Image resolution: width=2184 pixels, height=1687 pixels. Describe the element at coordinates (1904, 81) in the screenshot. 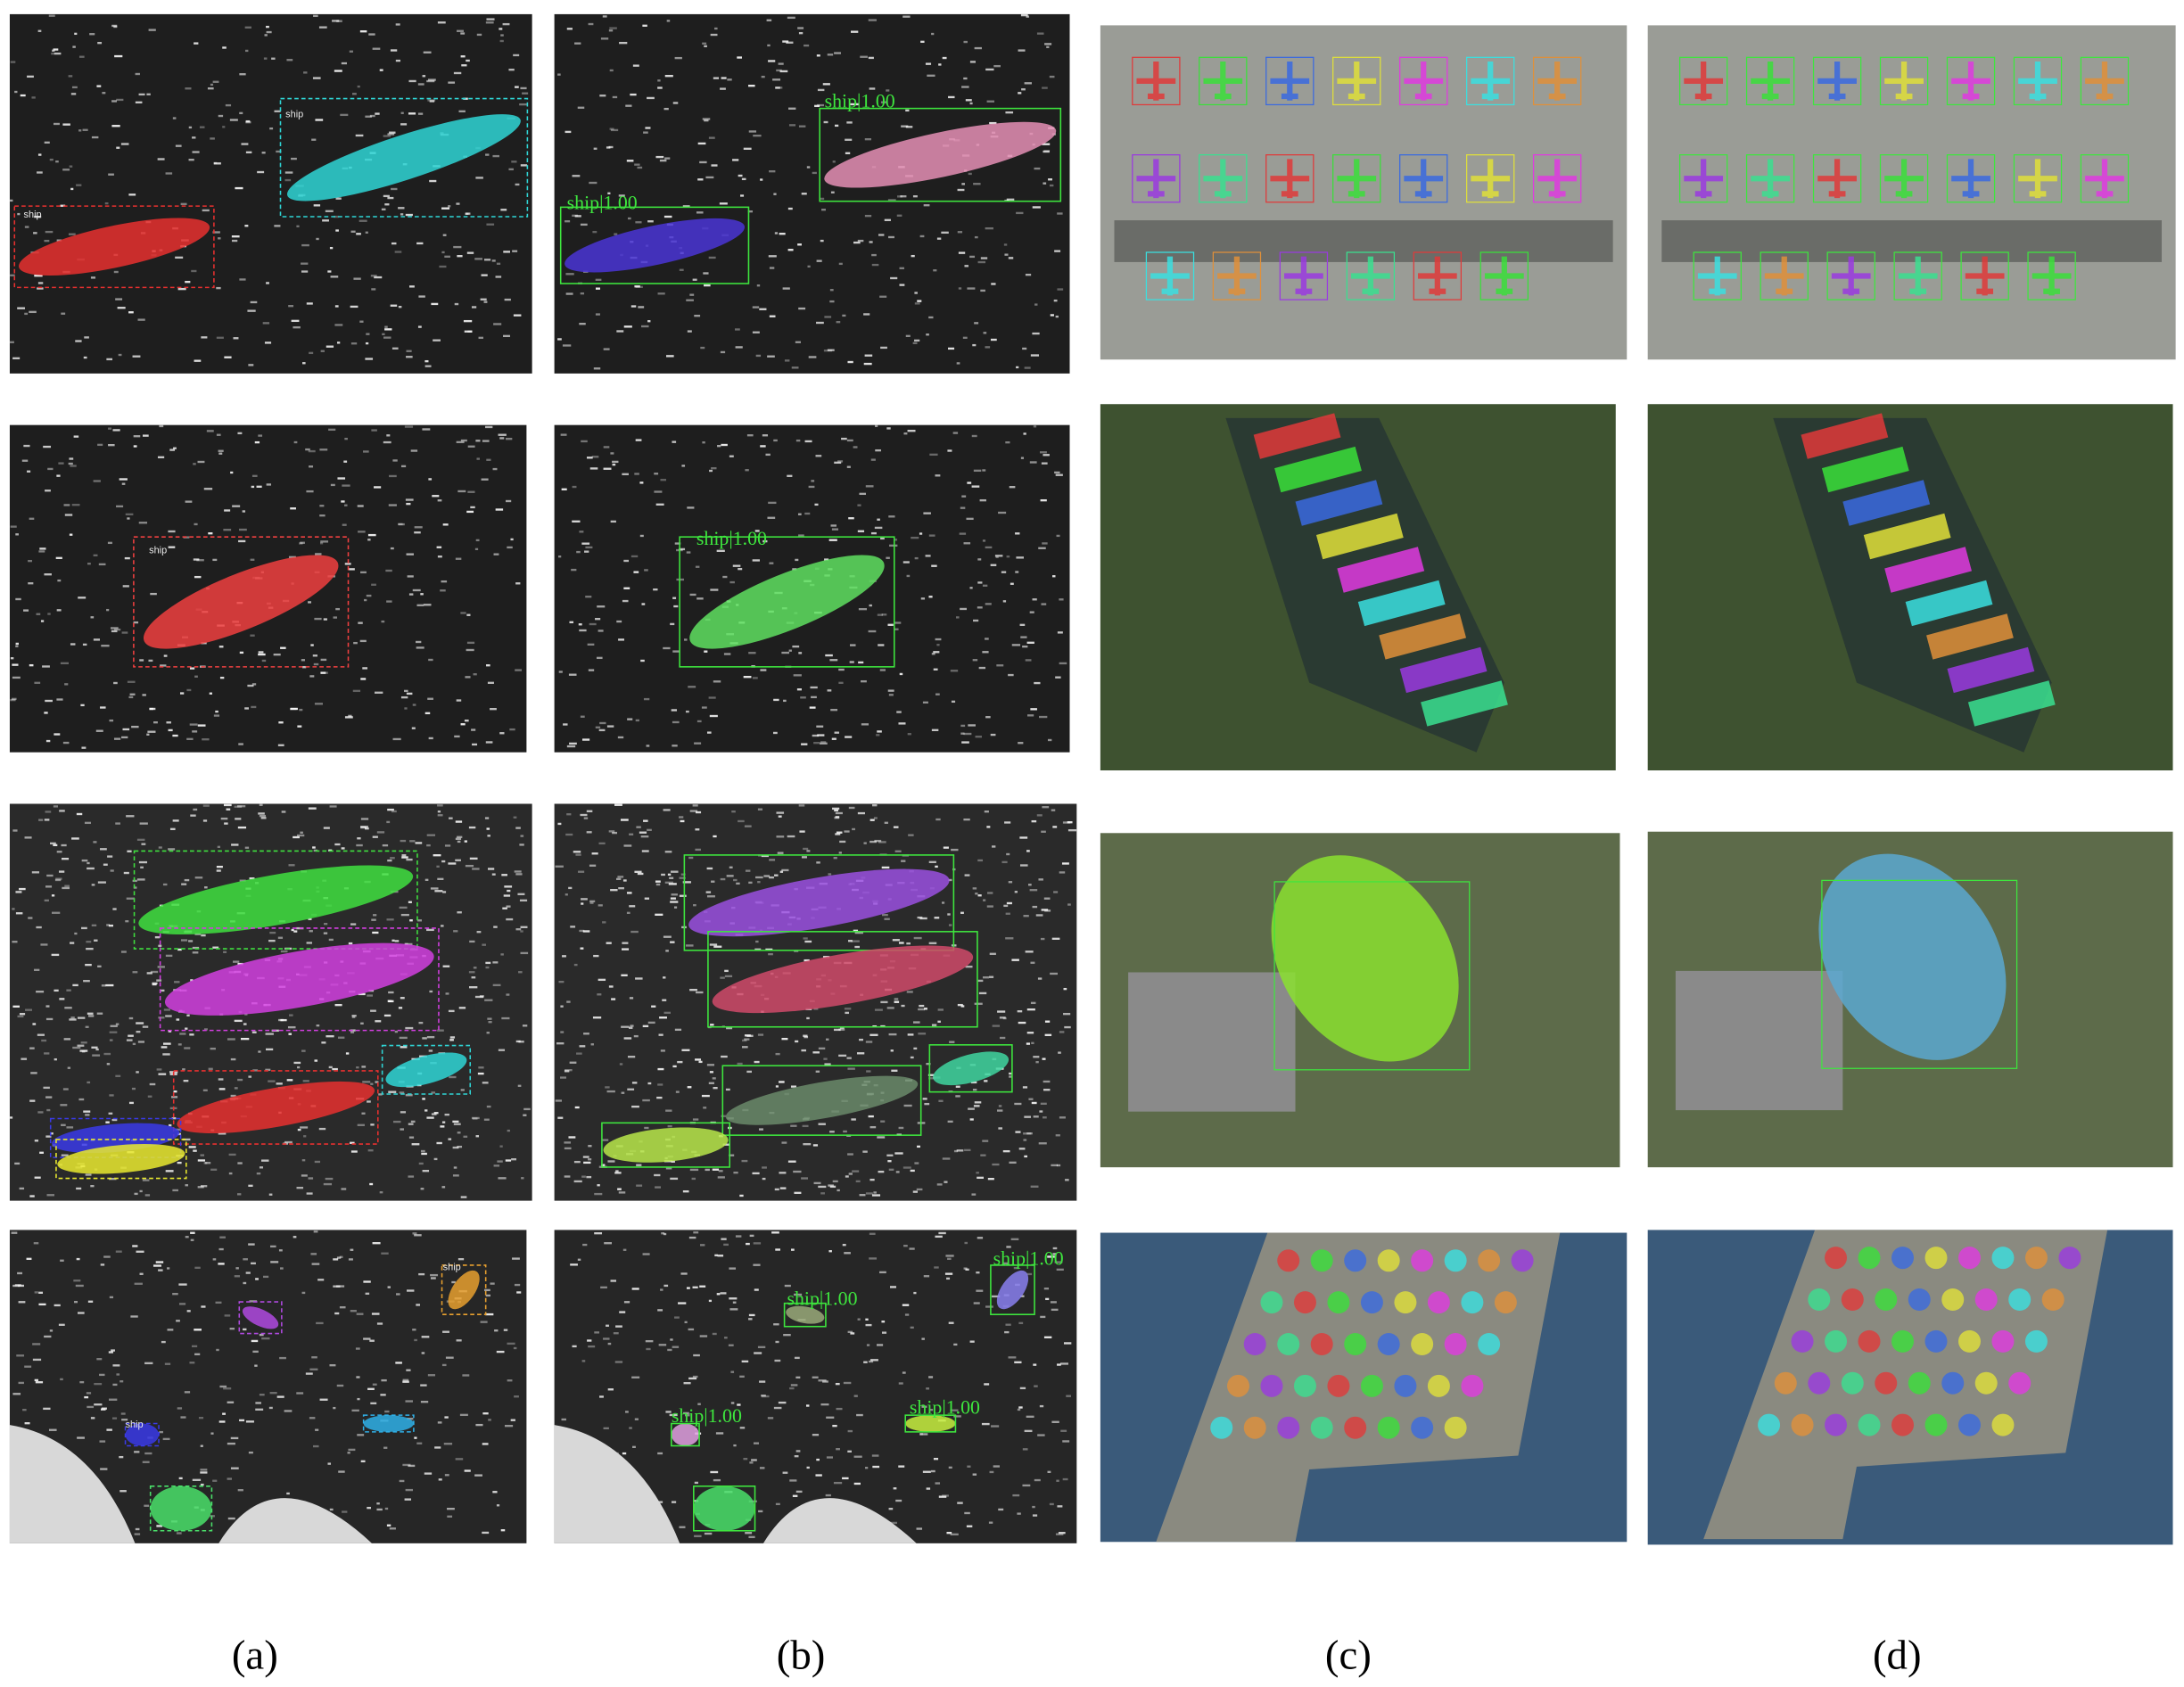

I see `plane-mask` at that location.